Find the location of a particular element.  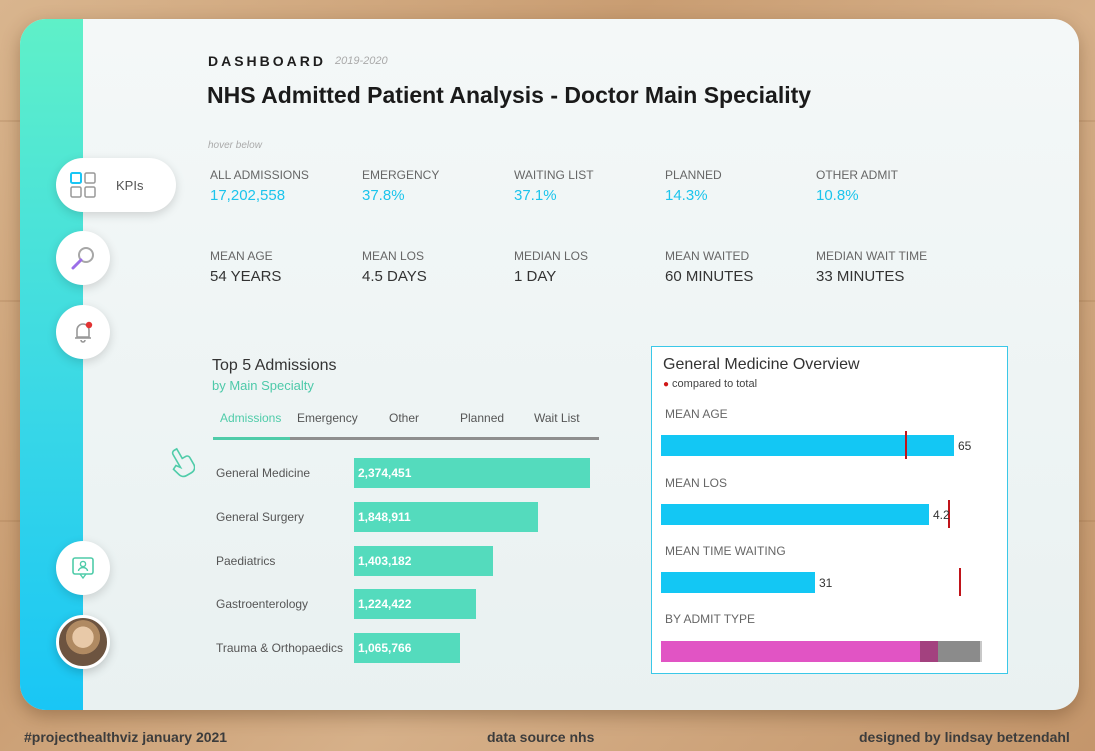

metric-bar-mean-time-waiting is located at coordinates (738, 582).